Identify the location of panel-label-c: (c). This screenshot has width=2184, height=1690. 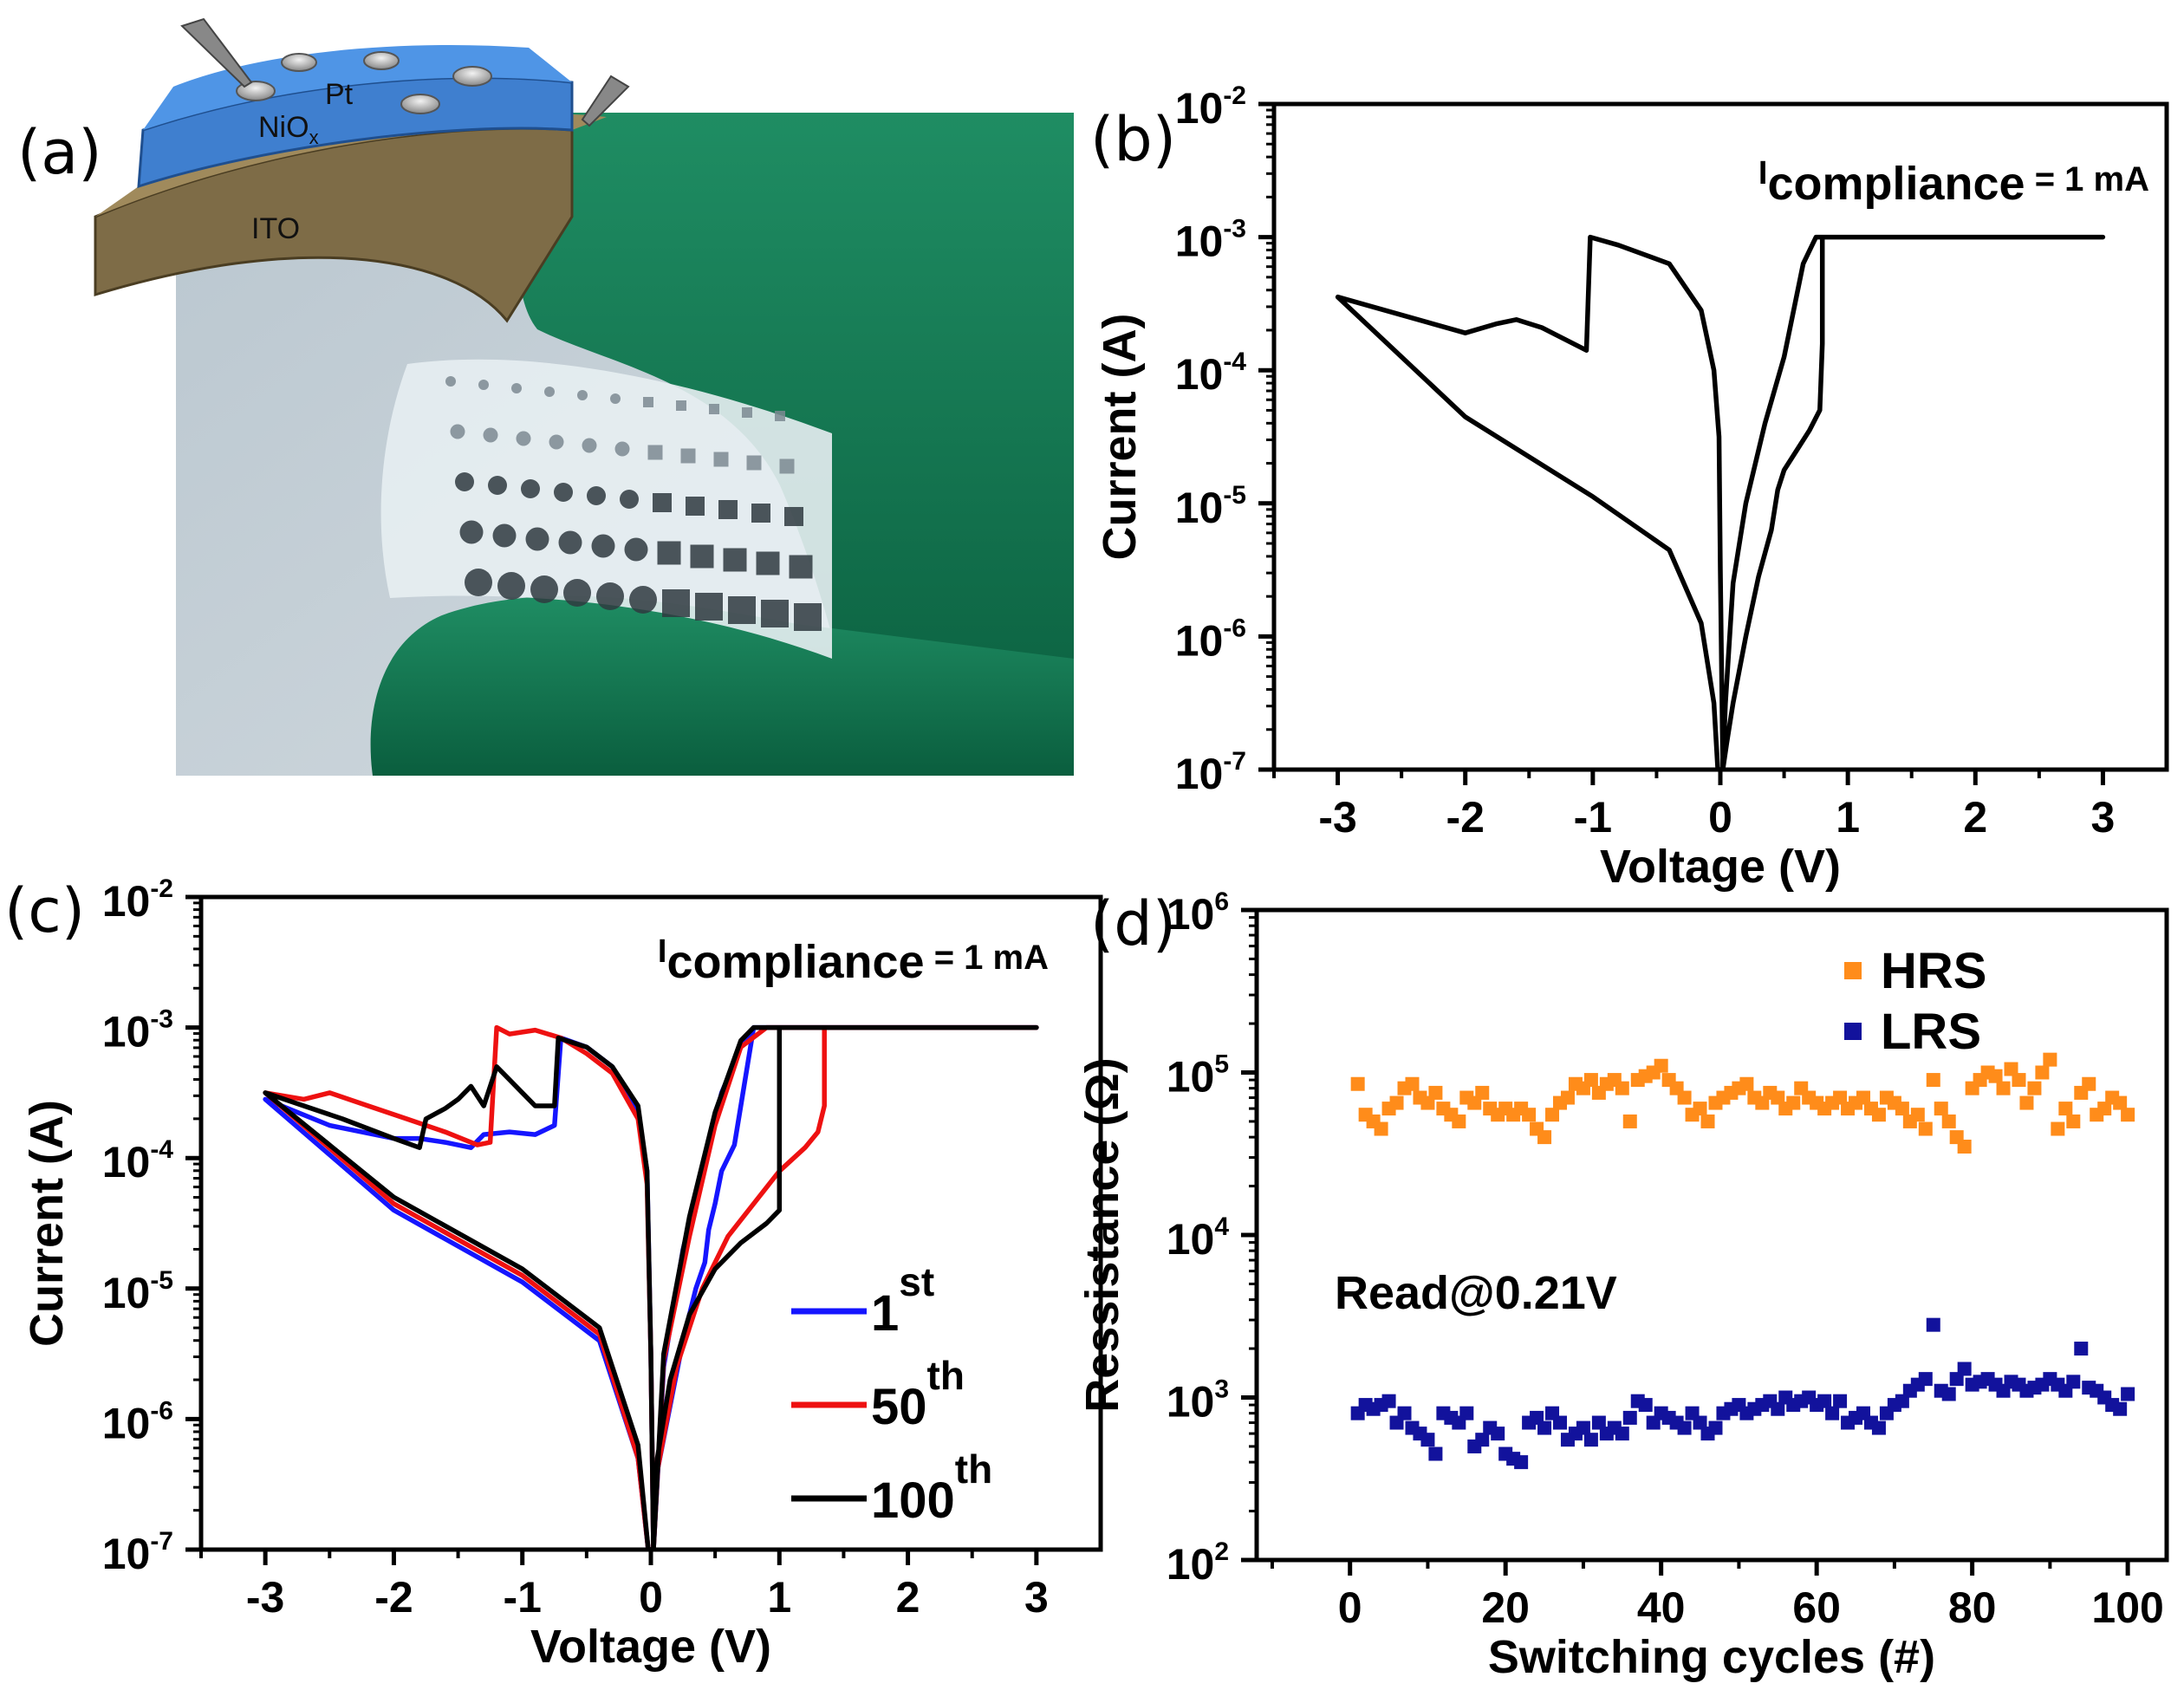
(44, 910).